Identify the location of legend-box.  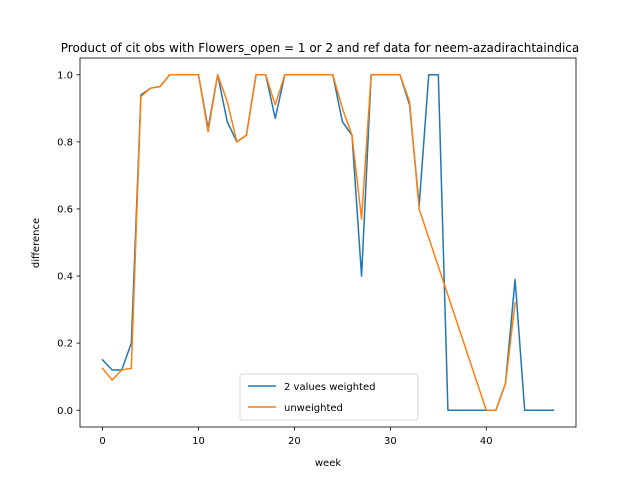
(329, 397).